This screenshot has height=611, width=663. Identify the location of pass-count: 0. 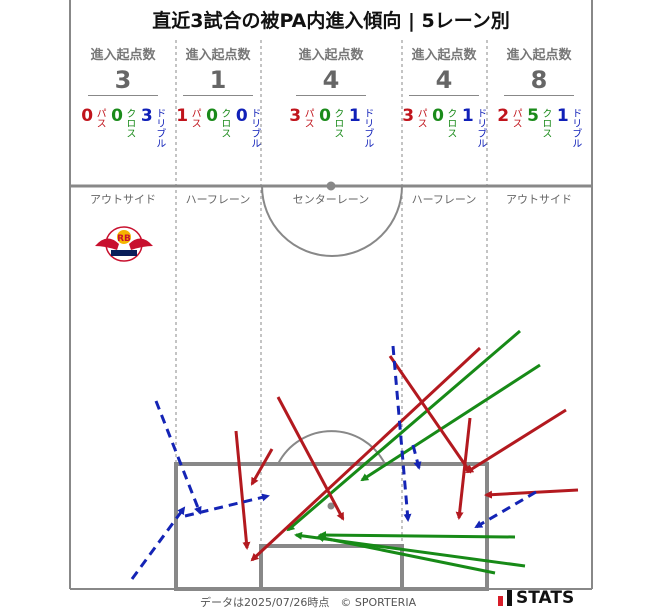
(87, 116).